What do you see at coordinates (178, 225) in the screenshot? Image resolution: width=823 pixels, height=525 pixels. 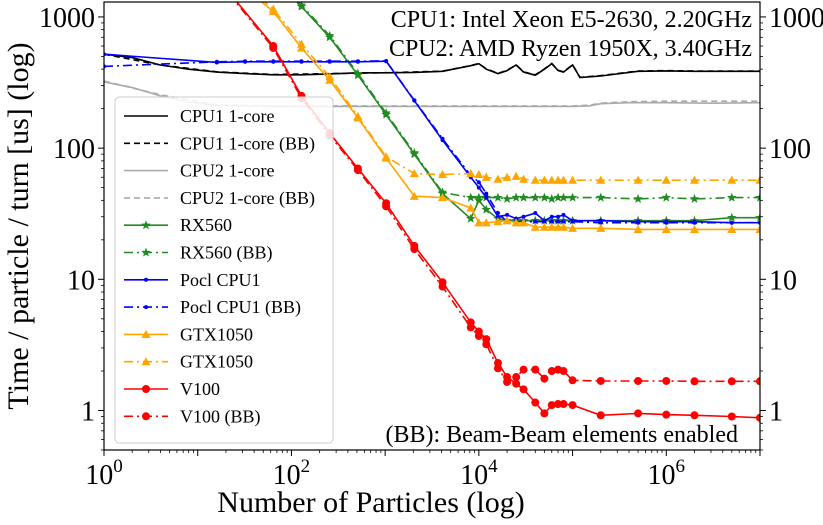 I see `legend-entry: RX560` at bounding box center [178, 225].